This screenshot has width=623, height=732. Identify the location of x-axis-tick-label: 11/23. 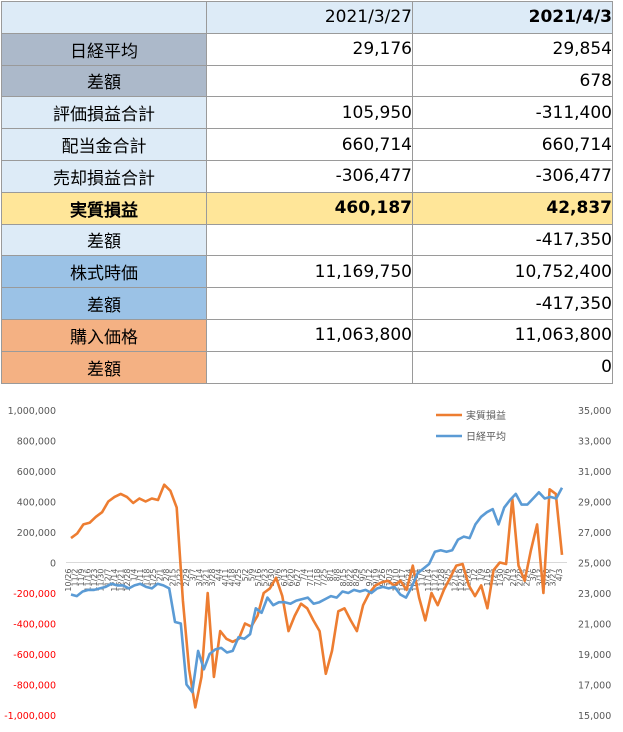
(94, 580).